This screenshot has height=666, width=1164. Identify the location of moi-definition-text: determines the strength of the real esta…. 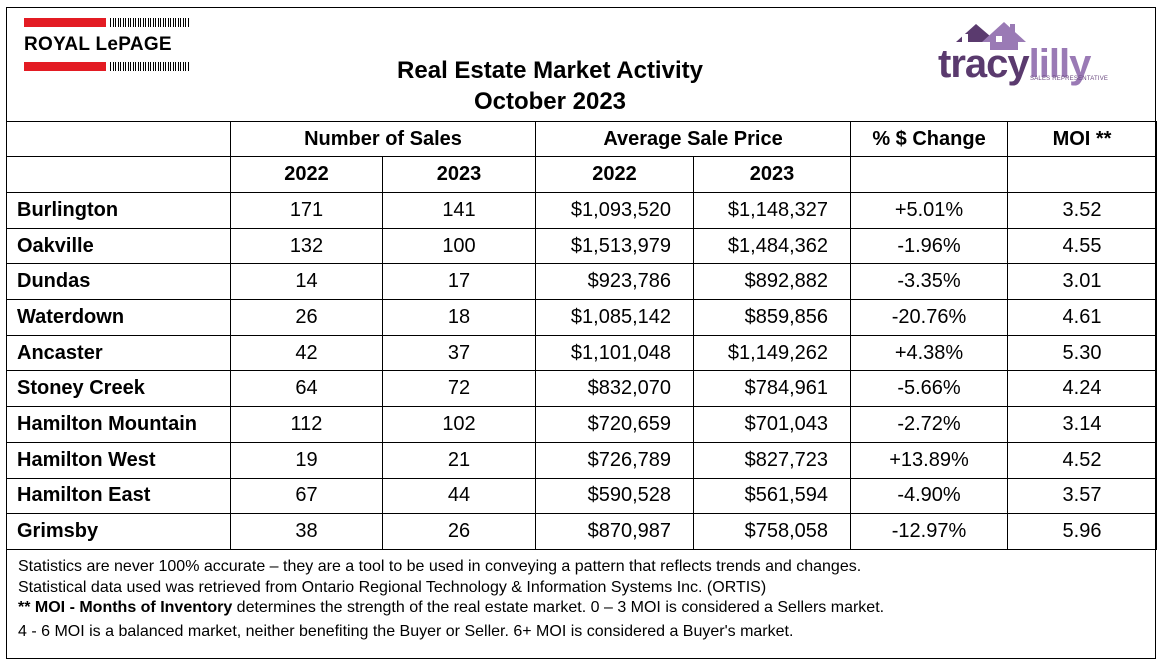
(558, 607).